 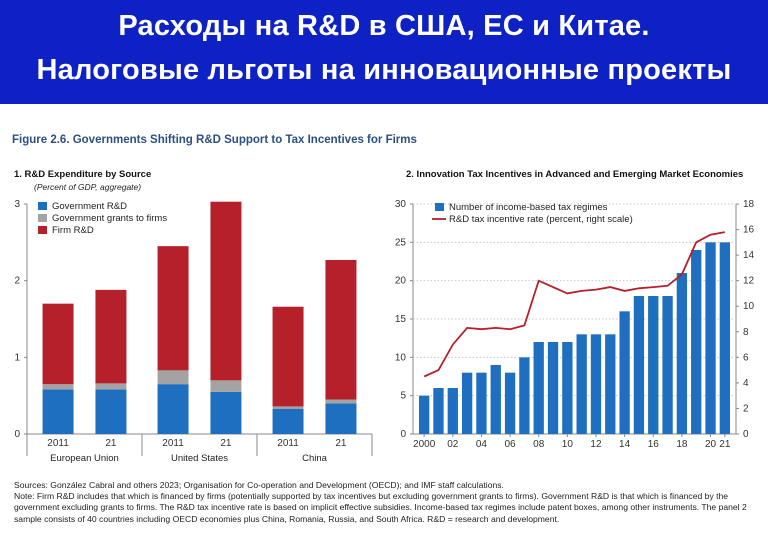 What do you see at coordinates (539, 444) in the screenshot?
I see `x-tick-label: 08` at bounding box center [539, 444].